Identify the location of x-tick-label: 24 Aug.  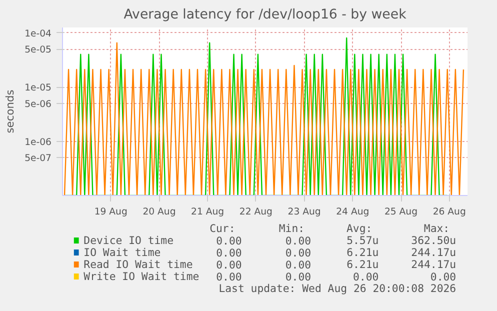
(353, 212).